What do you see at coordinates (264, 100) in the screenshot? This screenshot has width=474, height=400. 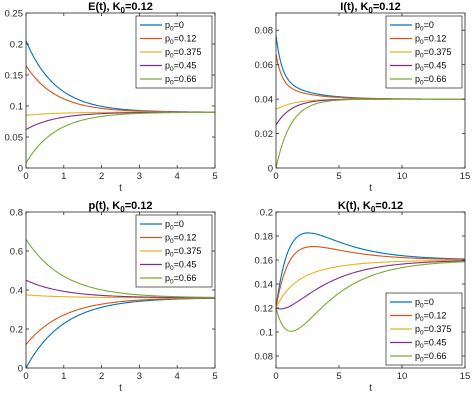 I see `y-tick-label: 0.04` at bounding box center [264, 100].